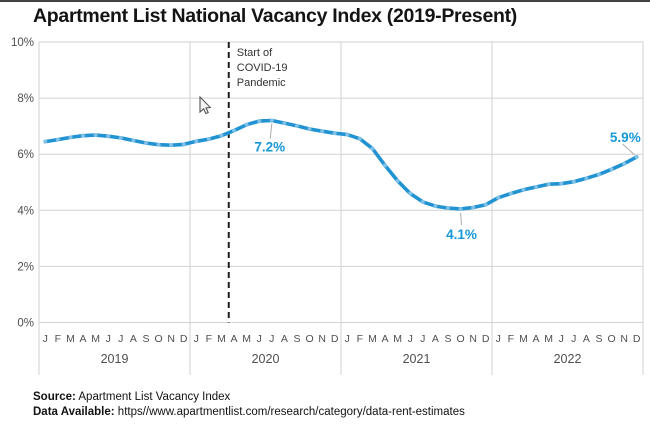 The width and height of the screenshot is (650, 426). What do you see at coordinates (568, 359) in the screenshot?
I see `year-label: 2022` at bounding box center [568, 359].